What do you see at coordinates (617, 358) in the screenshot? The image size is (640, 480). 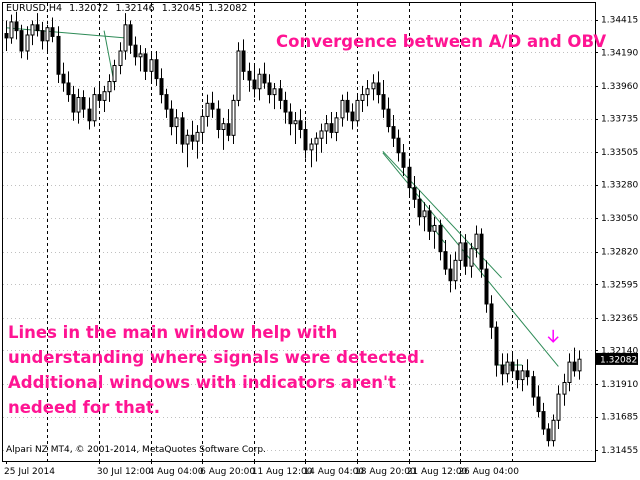 I see `current-price-marker: 1.32082` at bounding box center [617, 358].